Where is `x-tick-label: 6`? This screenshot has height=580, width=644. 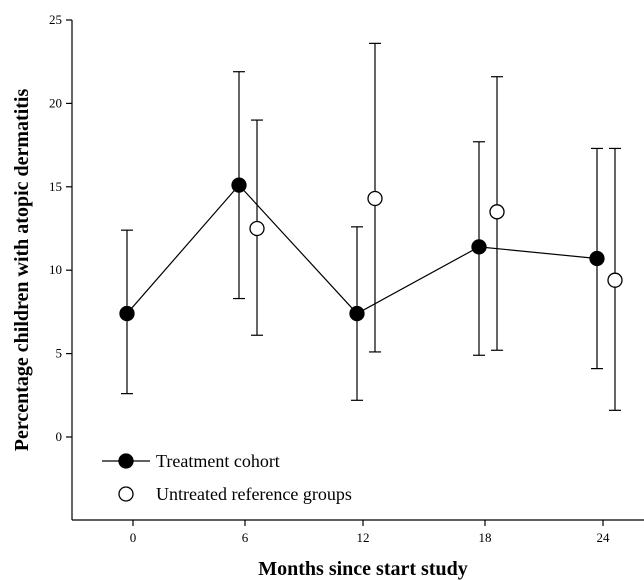
x-tick-label: 6 is located at coordinates (245, 537).